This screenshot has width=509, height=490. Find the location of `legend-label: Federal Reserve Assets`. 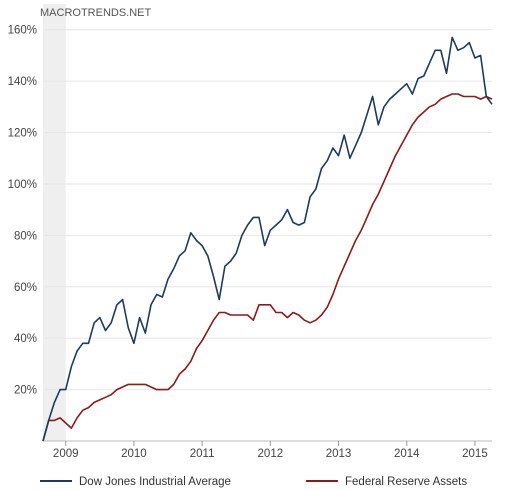

legend-label: Federal Reserve Assets is located at coordinates (406, 482).